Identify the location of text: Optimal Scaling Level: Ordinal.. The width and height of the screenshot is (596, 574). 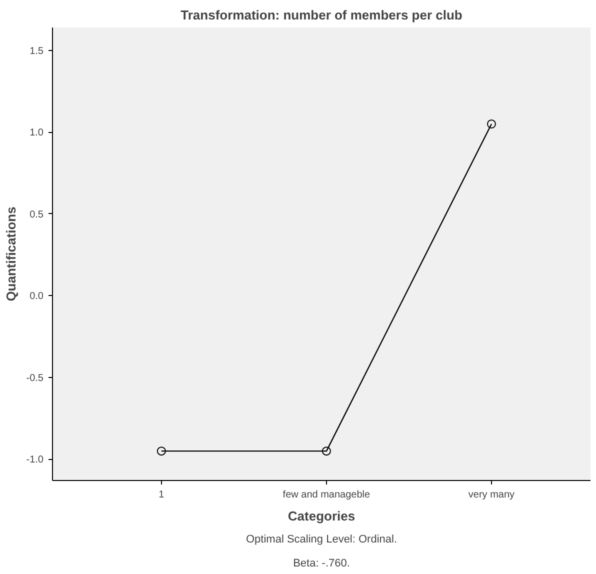
(322, 540).